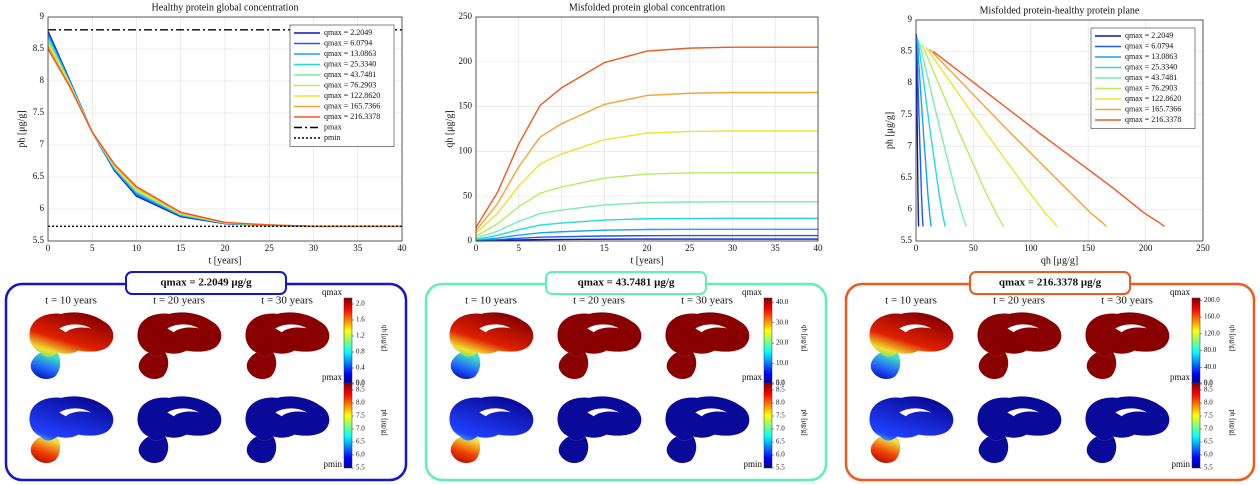 This screenshot has width=1260, height=485. Describe the element at coordinates (647, 129) in the screenshot. I see `plot-frame` at that location.